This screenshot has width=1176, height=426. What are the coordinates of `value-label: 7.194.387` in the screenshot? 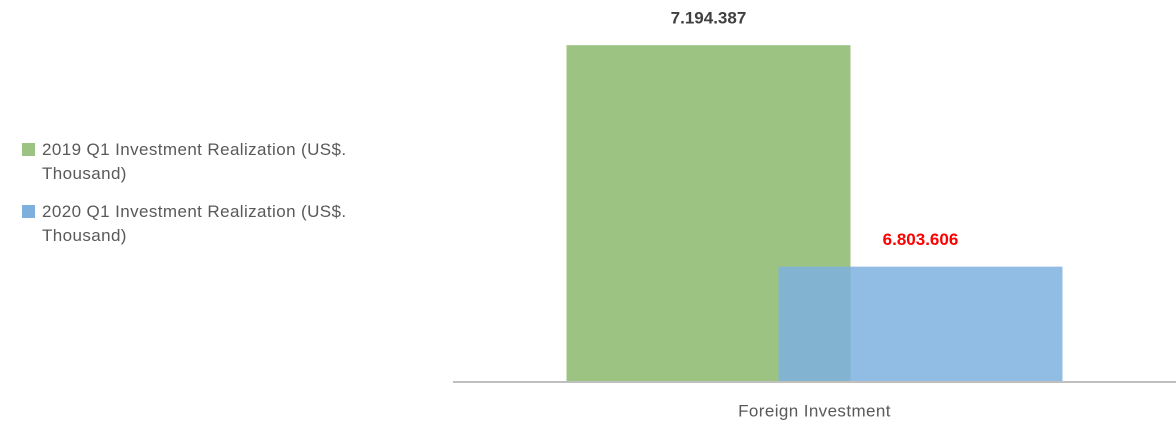 It's located at (709, 18).